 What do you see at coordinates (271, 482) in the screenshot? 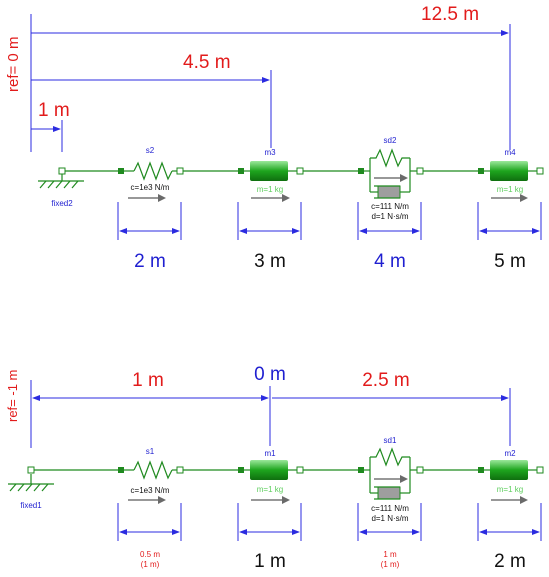
I see `bottom-mass-m1` at bounding box center [271, 482].